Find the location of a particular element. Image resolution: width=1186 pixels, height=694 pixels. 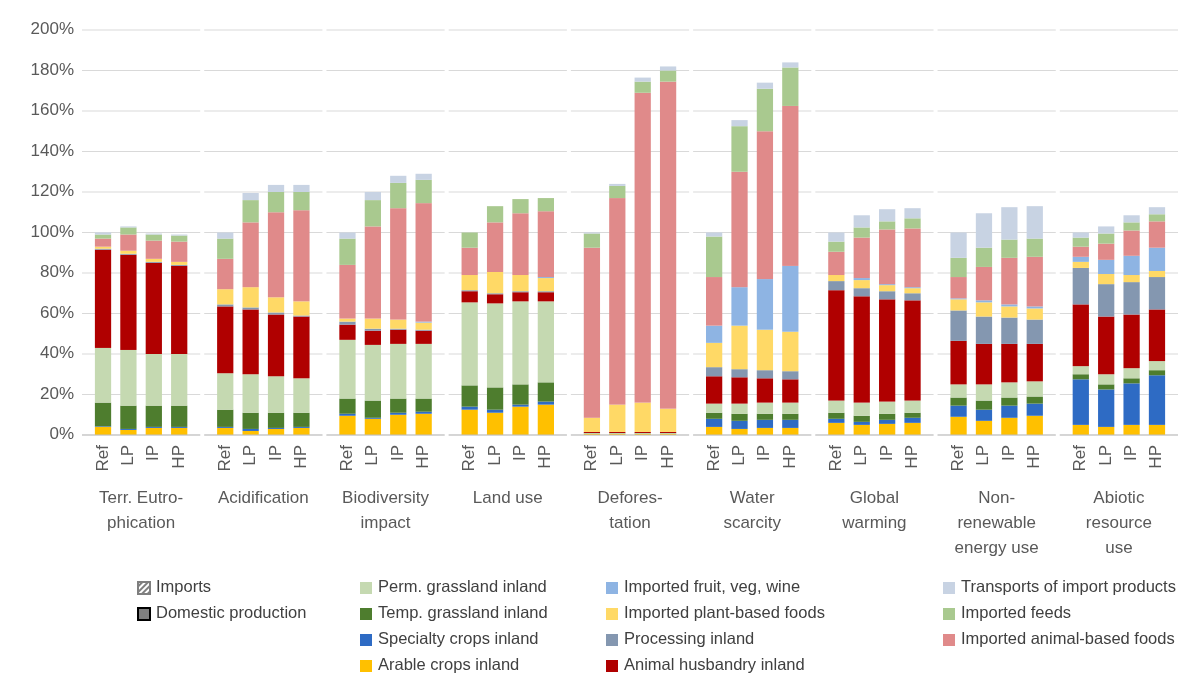

legend-label: Imported feeds is located at coordinates (1016, 612).